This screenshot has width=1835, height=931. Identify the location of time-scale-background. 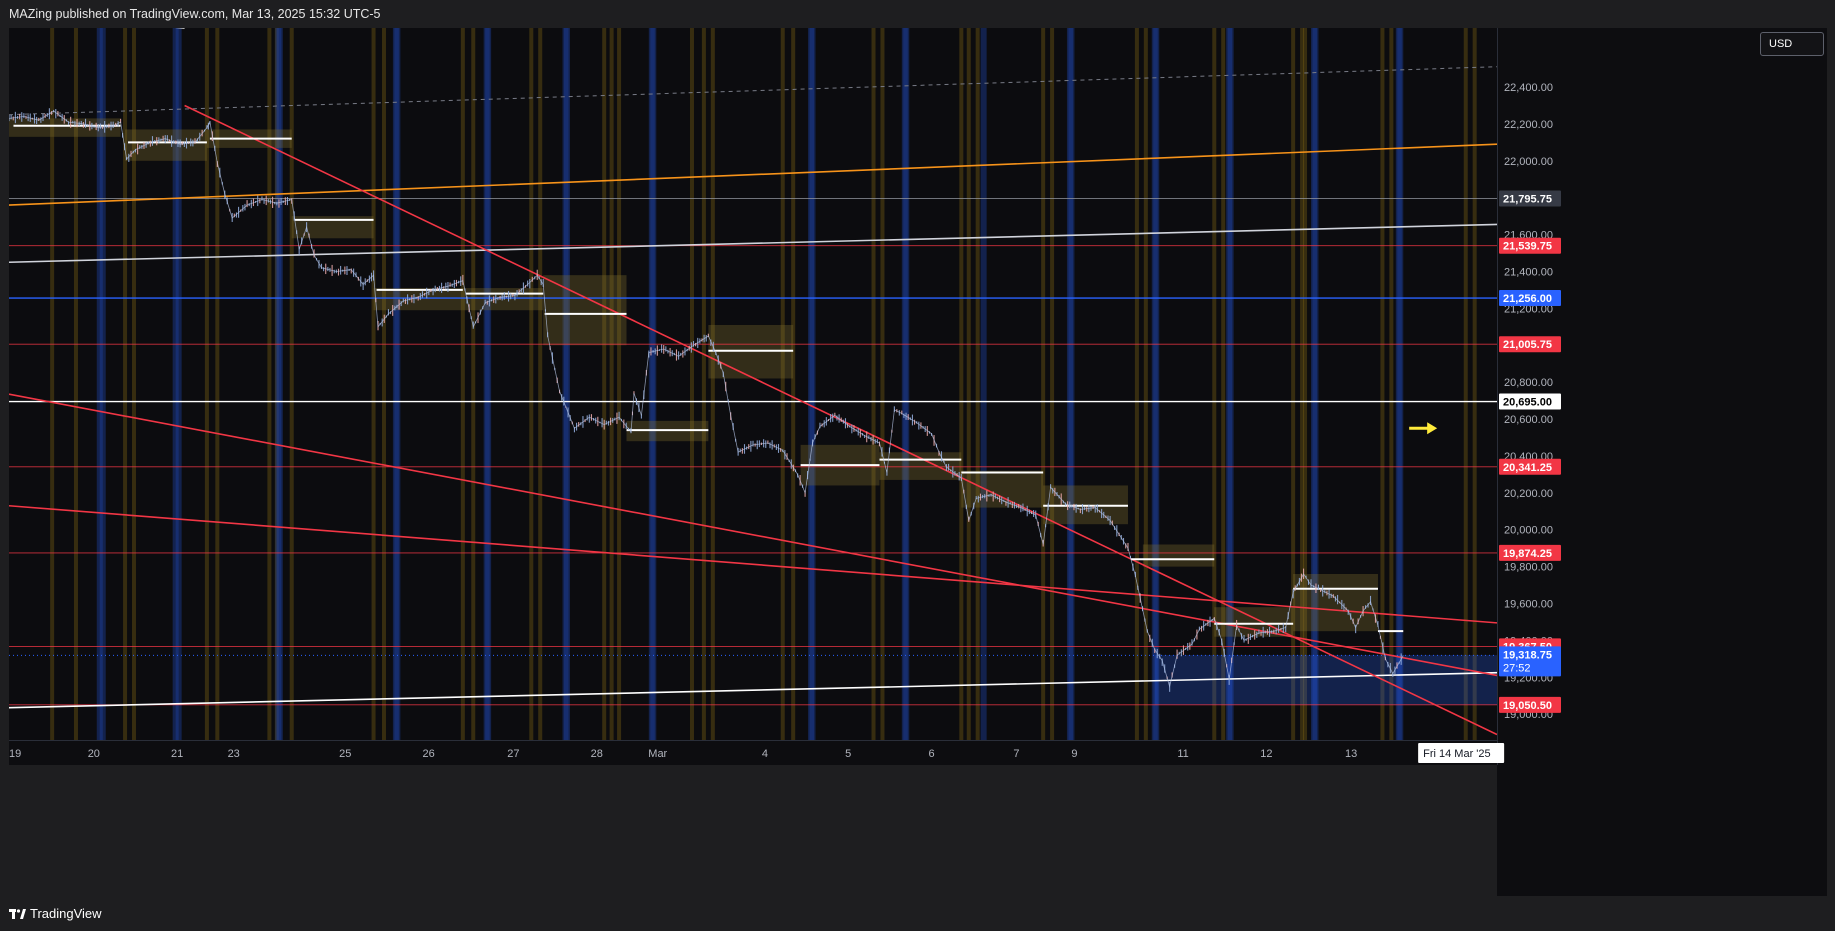
(753, 752).